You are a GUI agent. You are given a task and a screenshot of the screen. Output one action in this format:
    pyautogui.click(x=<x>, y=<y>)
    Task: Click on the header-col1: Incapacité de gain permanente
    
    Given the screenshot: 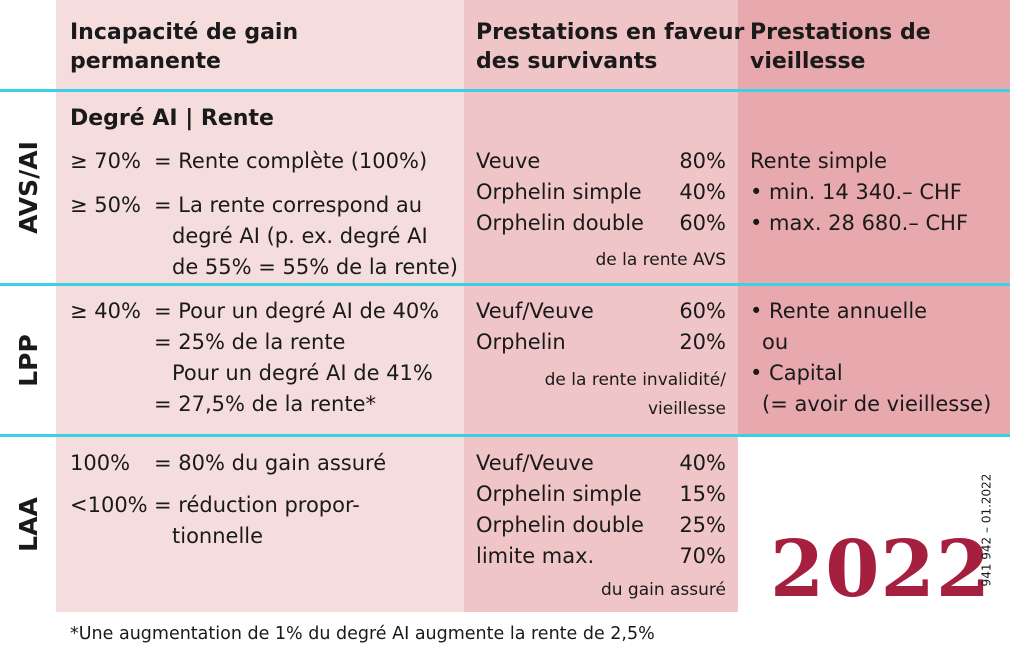 What is the action you would take?
    pyautogui.click(x=184, y=47)
    